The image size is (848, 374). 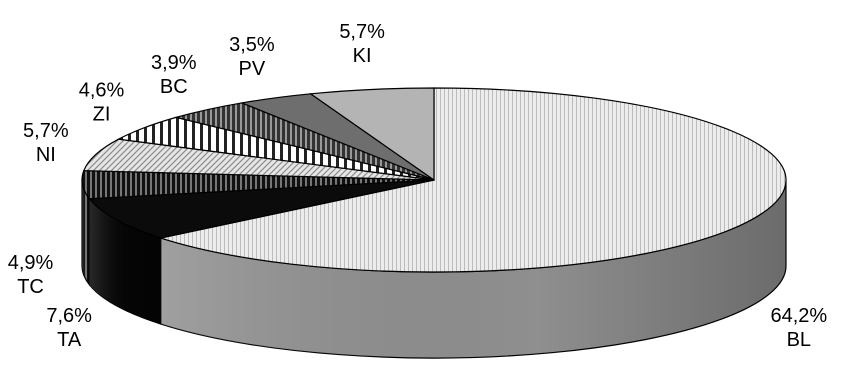 I want to click on slice-label-bl: 64,2%BL, so click(x=798, y=328).